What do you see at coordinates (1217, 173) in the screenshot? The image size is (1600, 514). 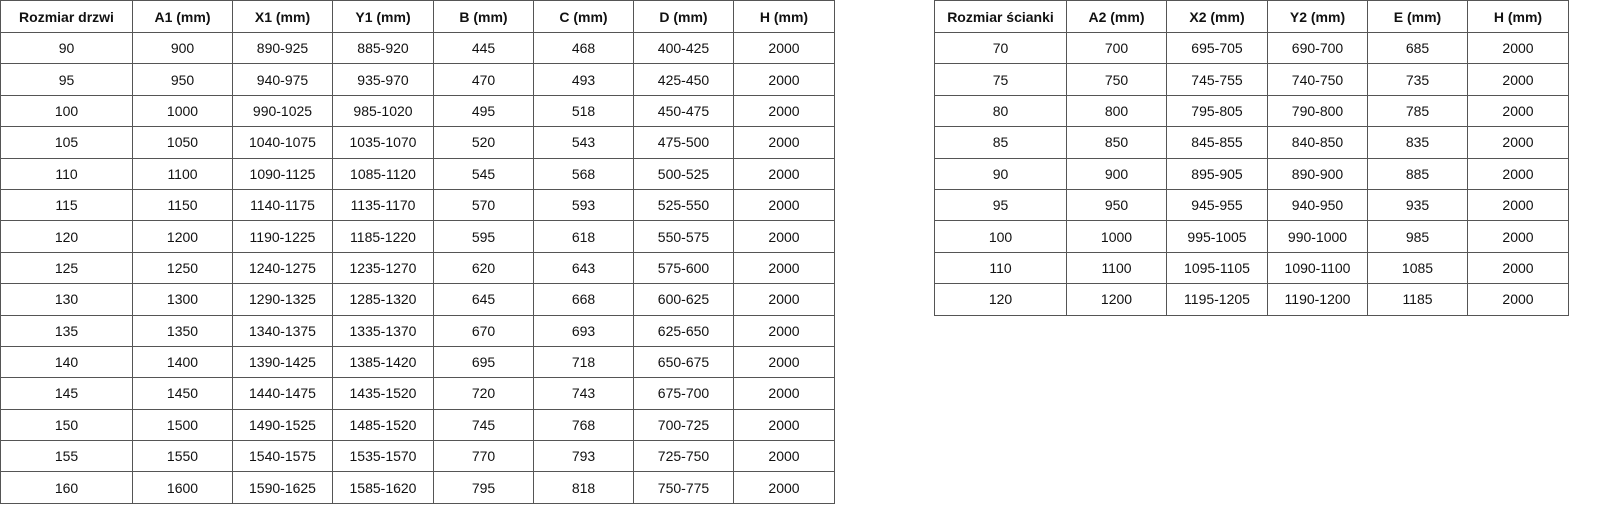 I see `table-cell: 895-905` at bounding box center [1217, 173].